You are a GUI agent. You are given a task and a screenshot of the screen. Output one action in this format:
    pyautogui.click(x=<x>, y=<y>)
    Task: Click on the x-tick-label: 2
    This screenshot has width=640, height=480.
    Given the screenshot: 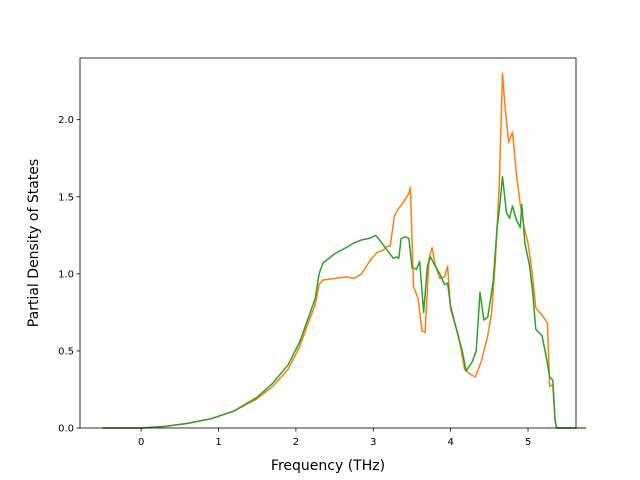 What is the action you would take?
    pyautogui.click(x=296, y=442)
    